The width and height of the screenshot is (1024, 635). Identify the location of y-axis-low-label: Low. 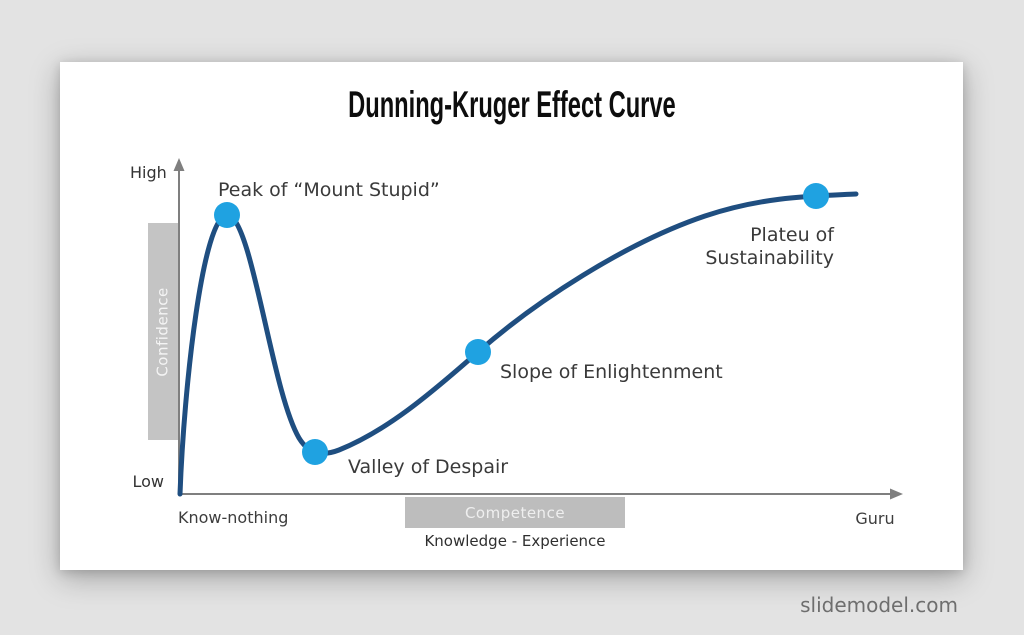
(148, 481).